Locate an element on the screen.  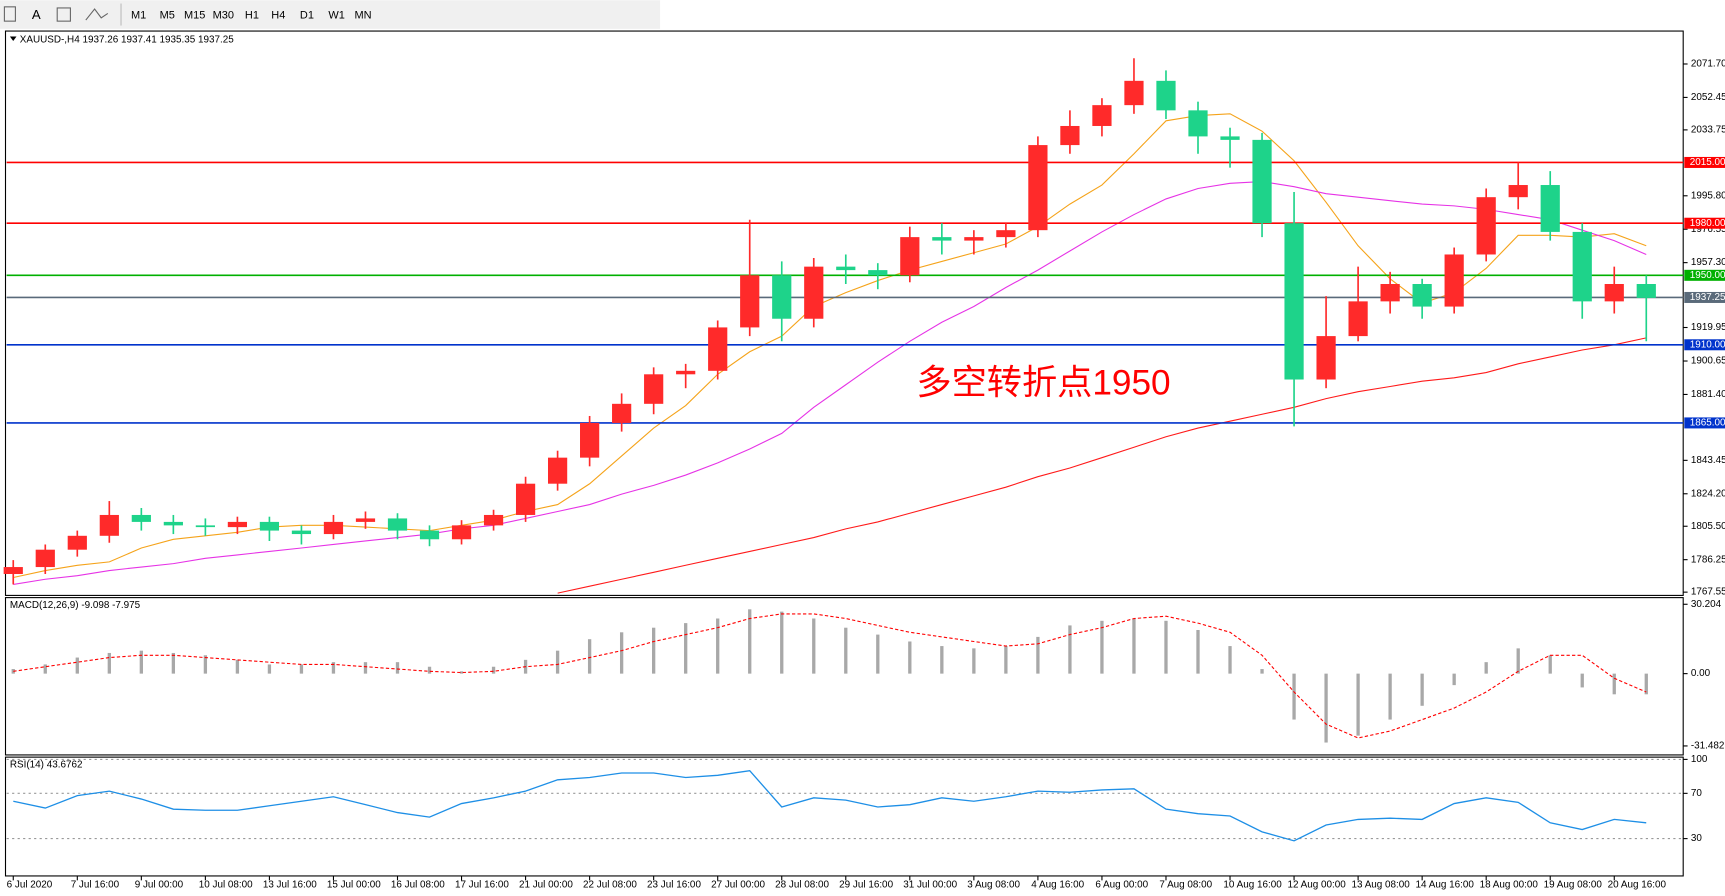
x-tick-label: 23 Jul 16:00 is located at coordinates (674, 884).